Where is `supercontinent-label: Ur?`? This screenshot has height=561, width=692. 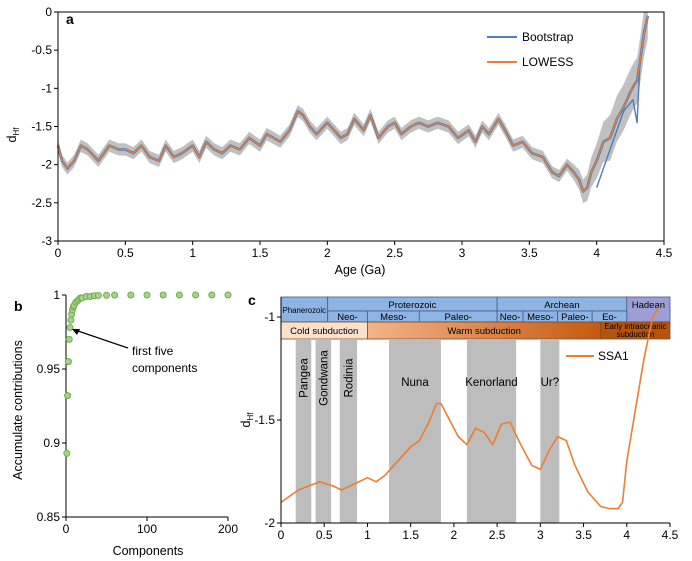 supercontinent-label: Ur? is located at coordinates (550, 383).